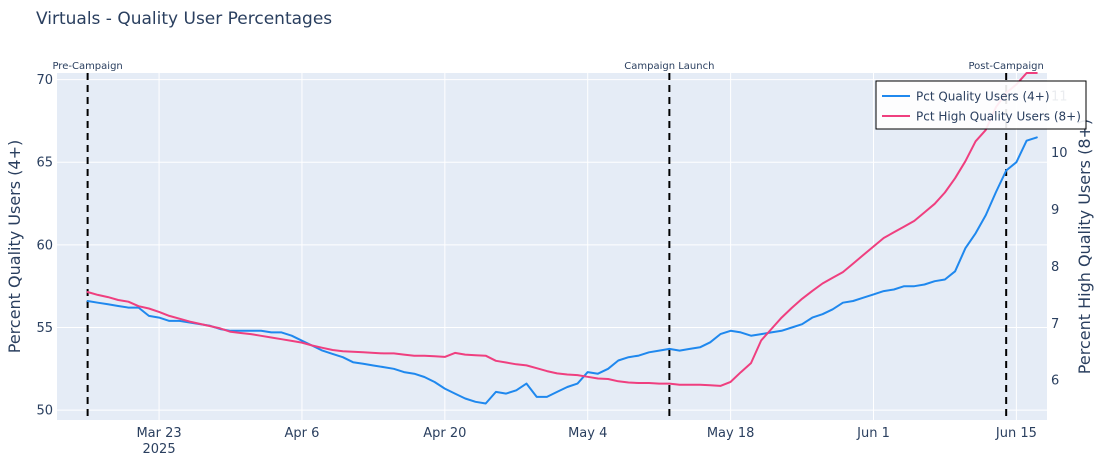 The image size is (1103, 457). What do you see at coordinates (184, 19) in the screenshot?
I see `chart-title: Virtuals - Quality User Percentages` at bounding box center [184, 19].